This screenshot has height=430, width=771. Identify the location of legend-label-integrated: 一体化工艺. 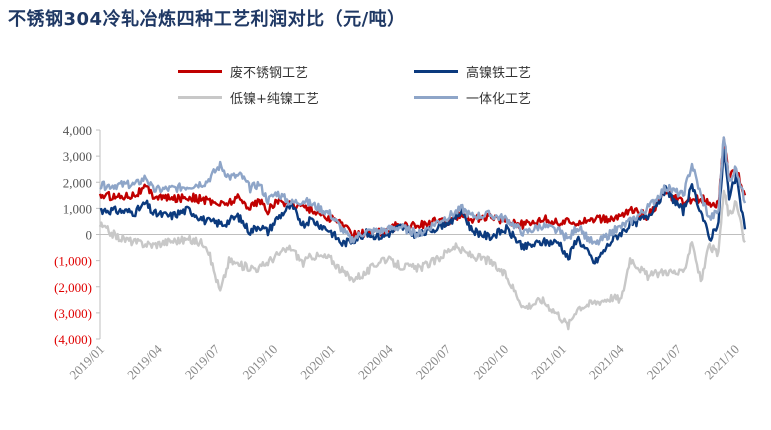
(499, 99).